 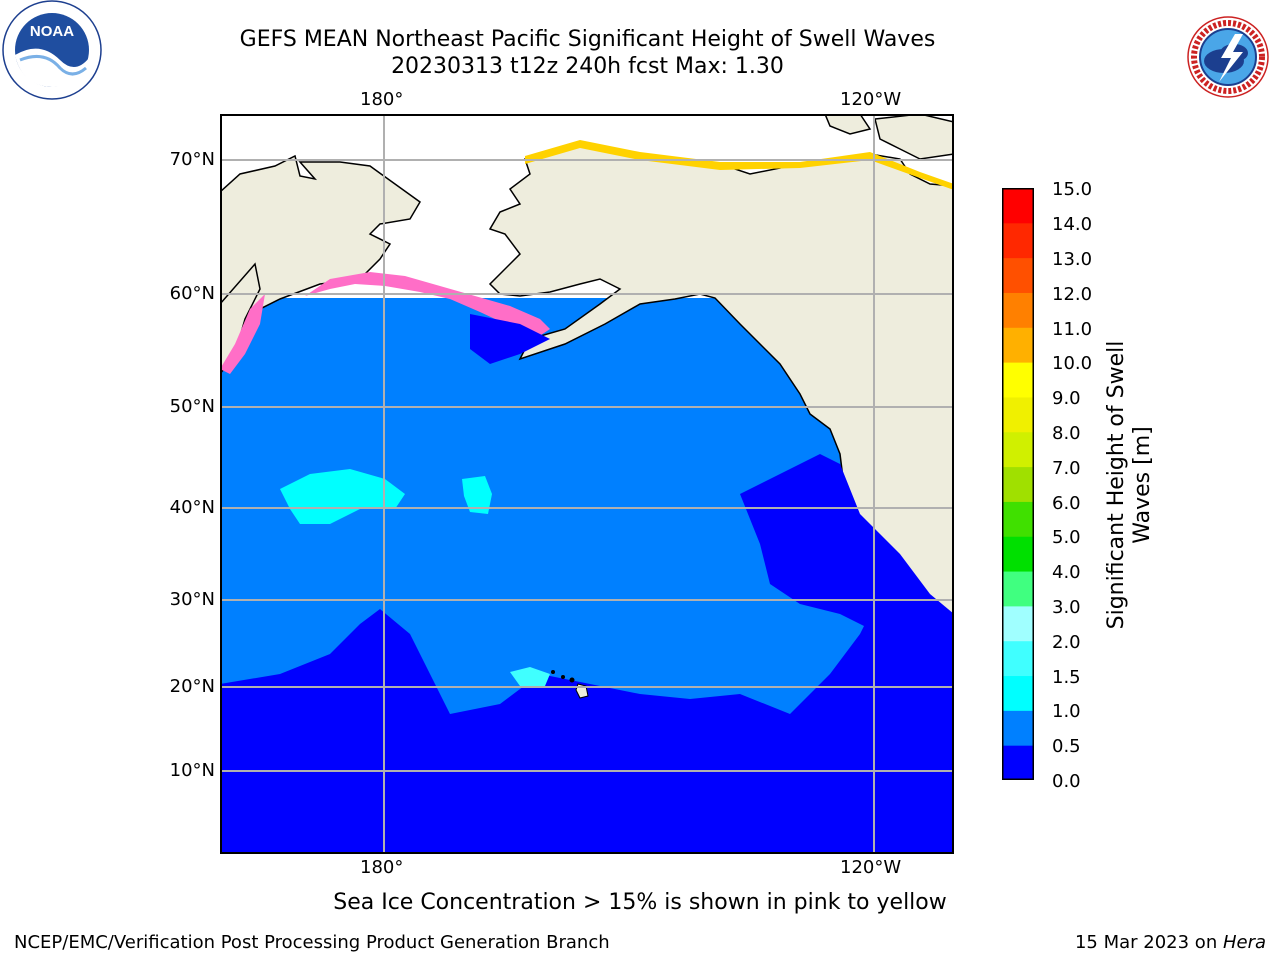 What do you see at coordinates (382, 867) in the screenshot?
I see `lon-label-bottom-180: 180°` at bounding box center [382, 867].